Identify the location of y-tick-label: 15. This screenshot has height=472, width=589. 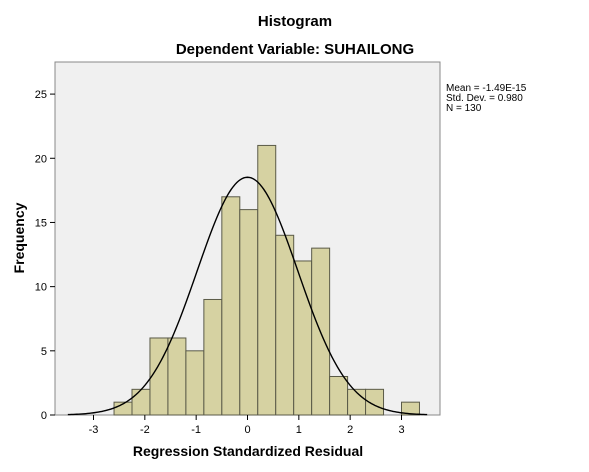
(41, 223).